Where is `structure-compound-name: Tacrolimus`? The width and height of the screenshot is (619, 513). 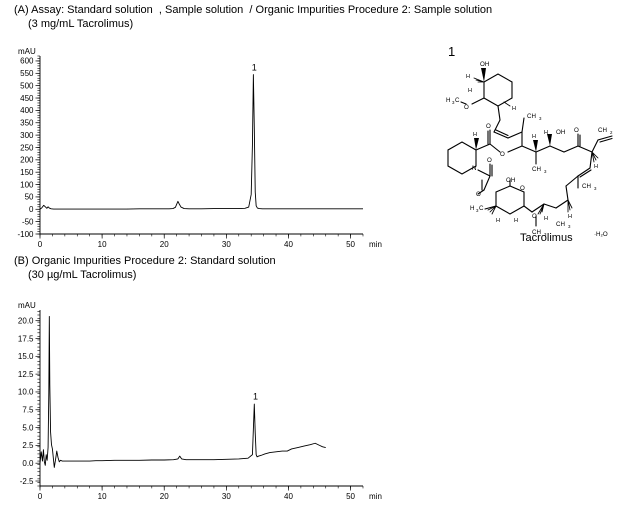 structure-compound-name: Tacrolimus is located at coordinates (546, 238).